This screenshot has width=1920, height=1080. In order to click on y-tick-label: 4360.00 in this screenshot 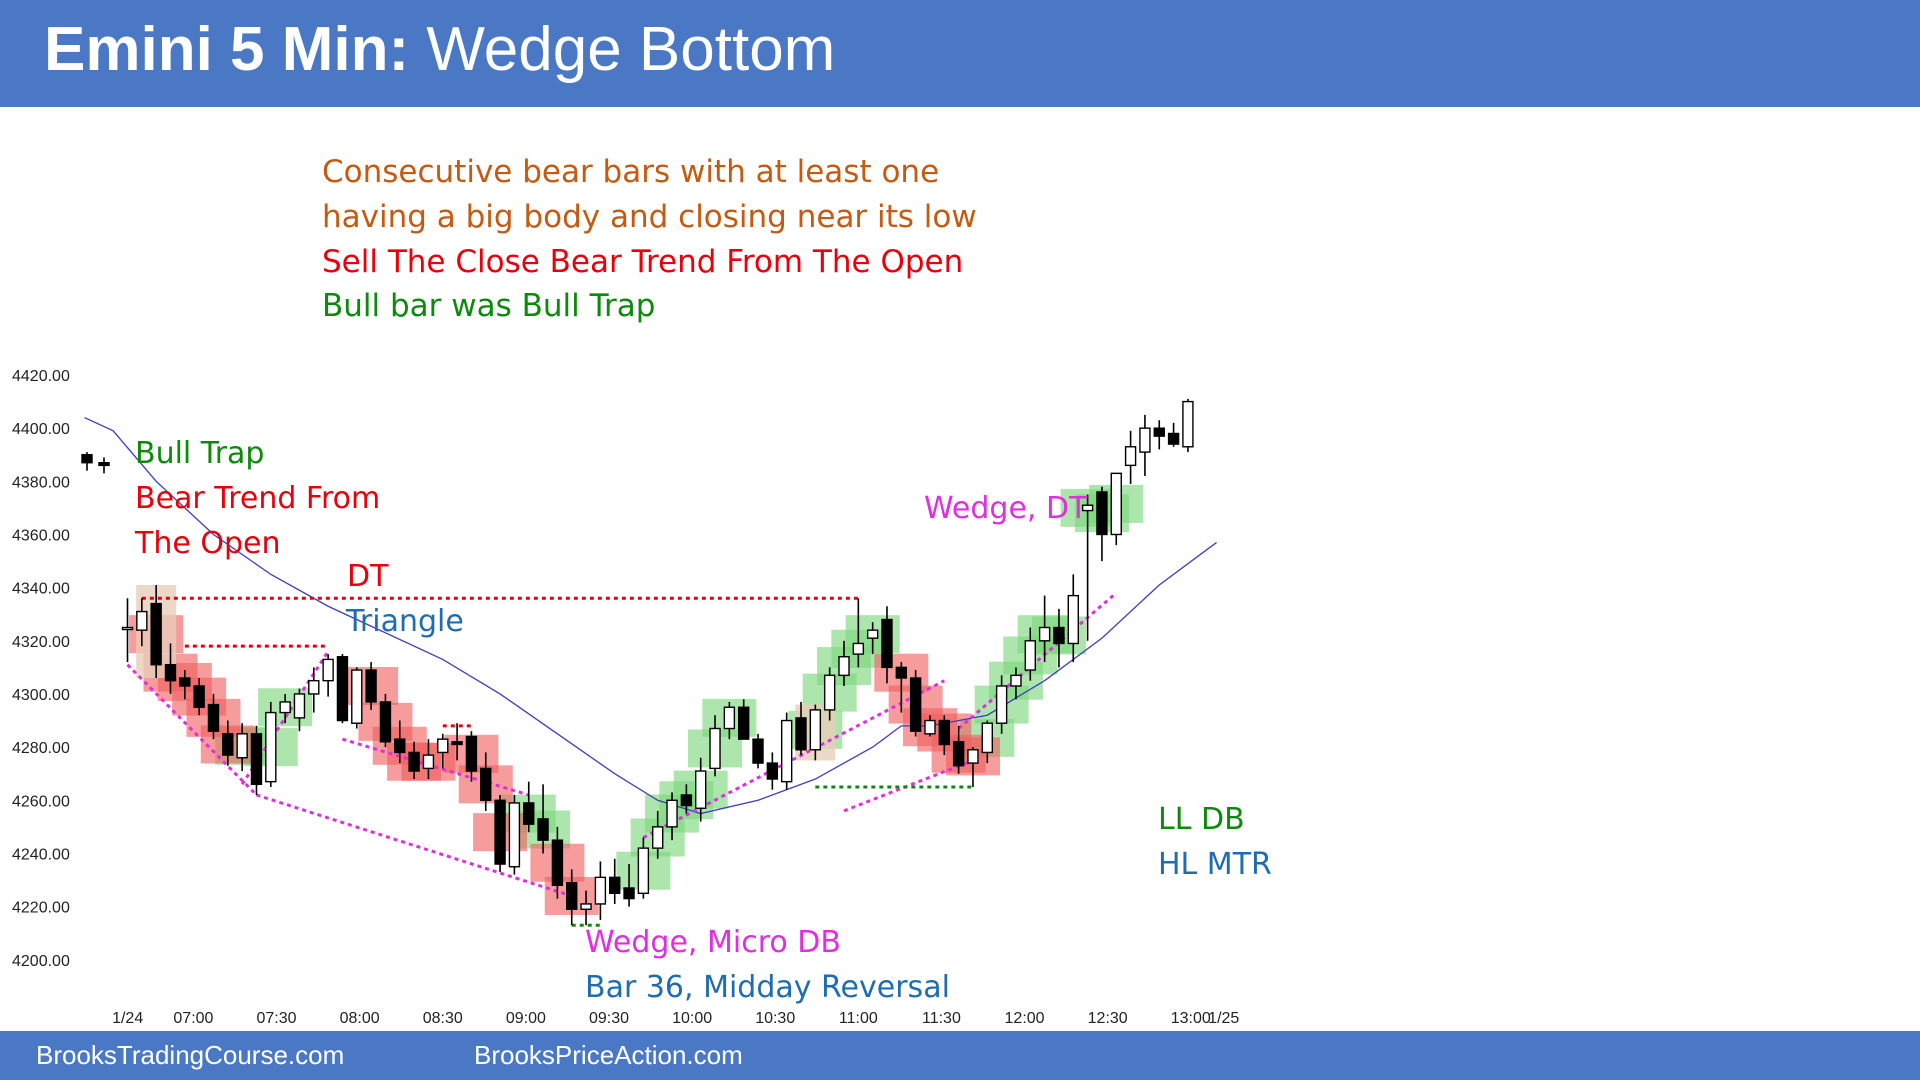, I will do `click(41, 535)`.